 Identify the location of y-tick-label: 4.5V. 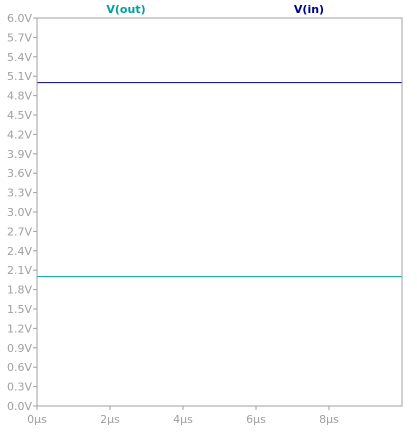
(19, 115).